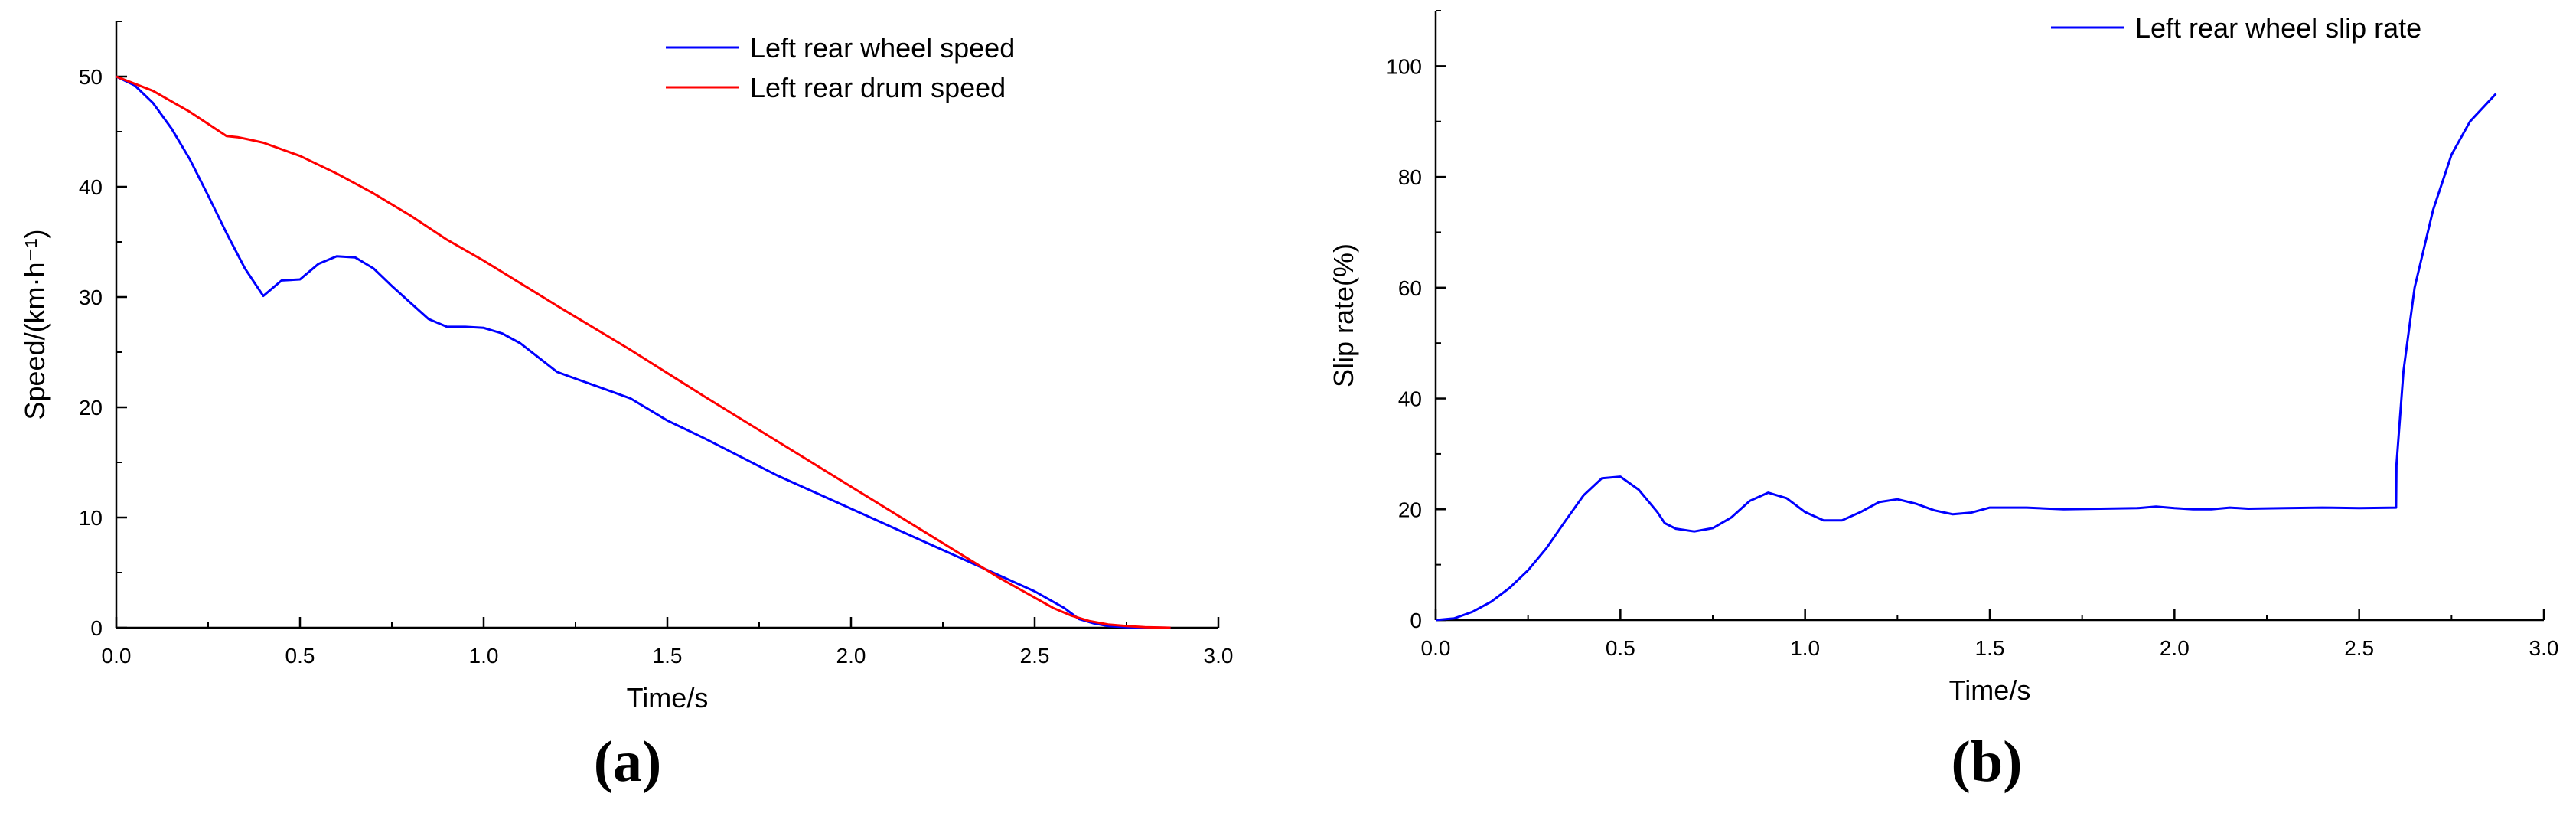 Image resolution: width=2576 pixels, height=813 pixels. What do you see at coordinates (878, 87) in the screenshot?
I see `chart-0-legend-label-1: Left rear drum speed` at bounding box center [878, 87].